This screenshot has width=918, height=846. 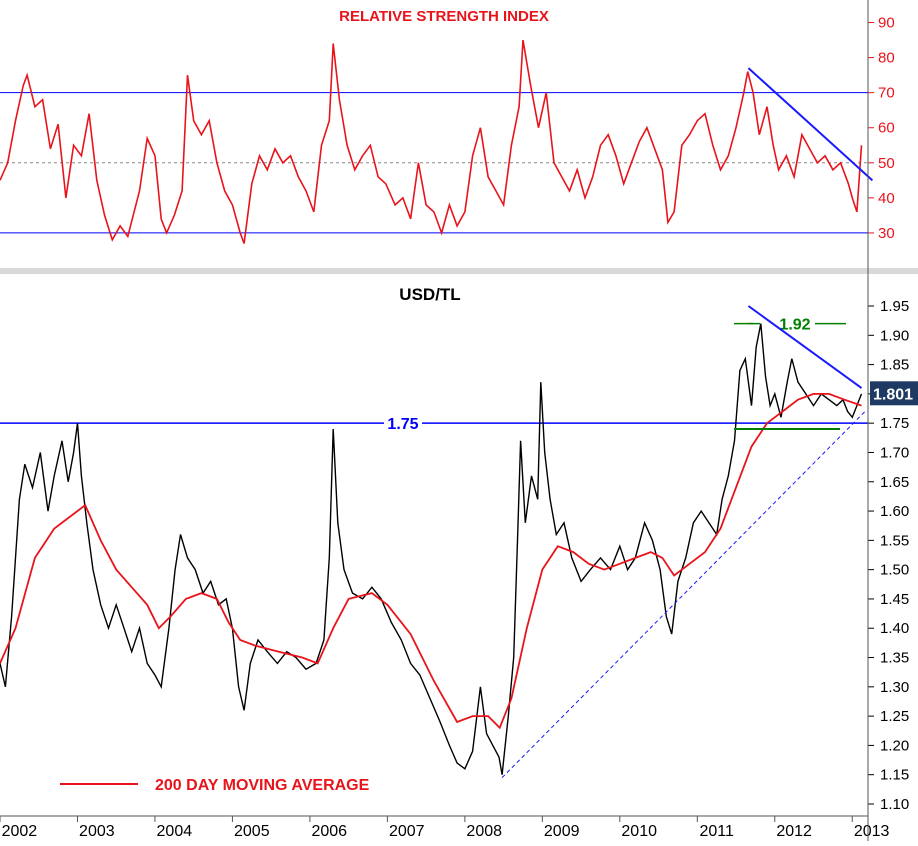 What do you see at coordinates (175, 831) in the screenshot?
I see `x-tick-label: 2004` at bounding box center [175, 831].